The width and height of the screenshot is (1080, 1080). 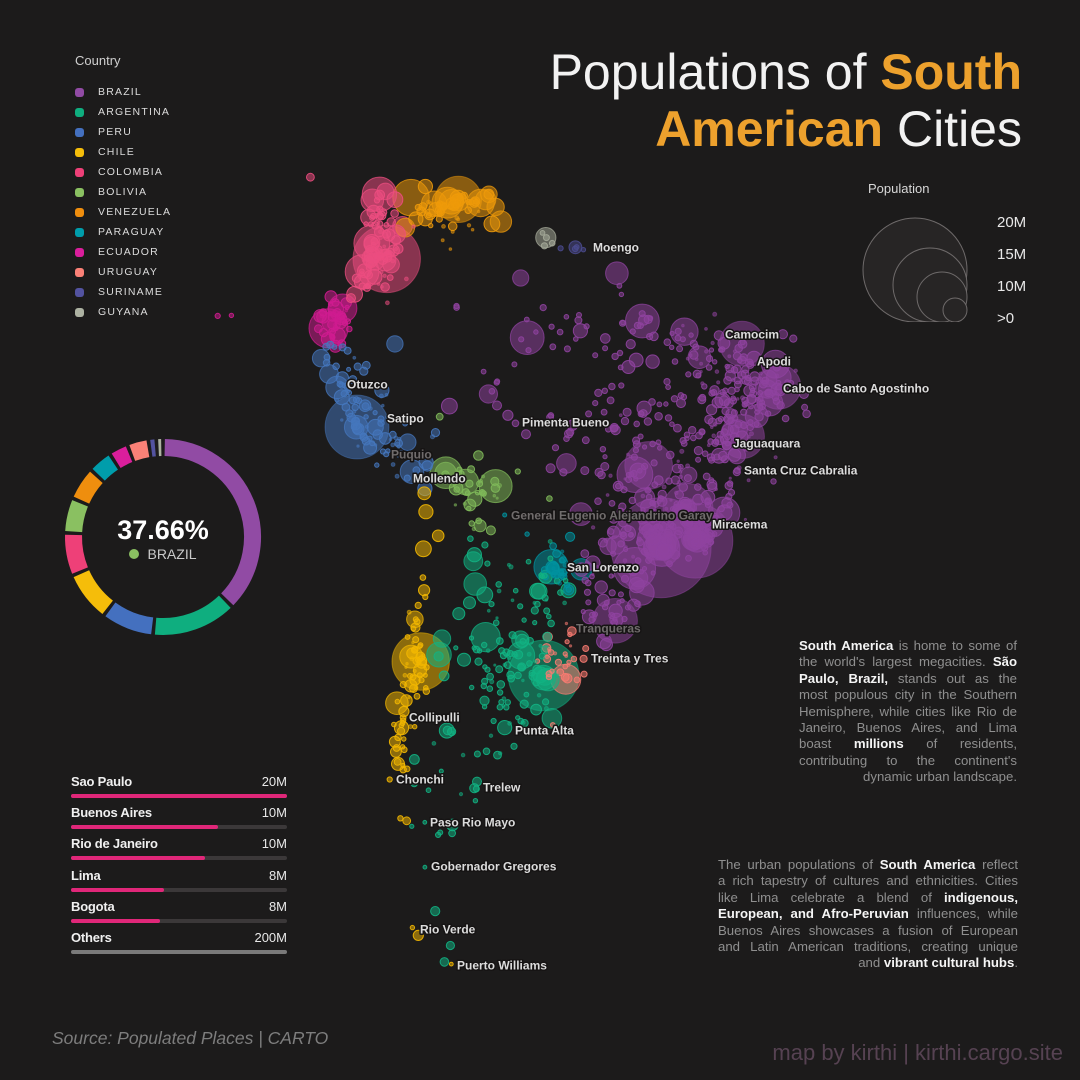 What do you see at coordinates (367, 385) in the screenshot?
I see `svg-text: Otuzco` at bounding box center [367, 385].